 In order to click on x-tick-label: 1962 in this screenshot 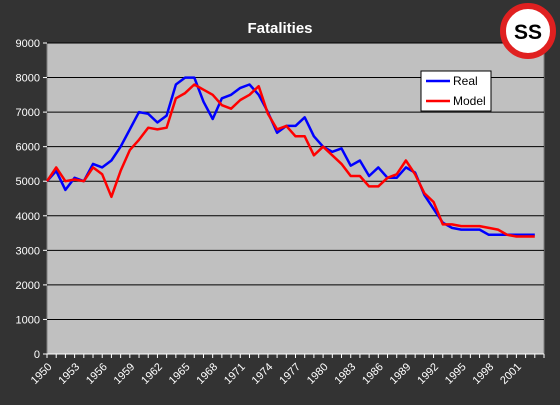, I will do `click(152, 374)`.